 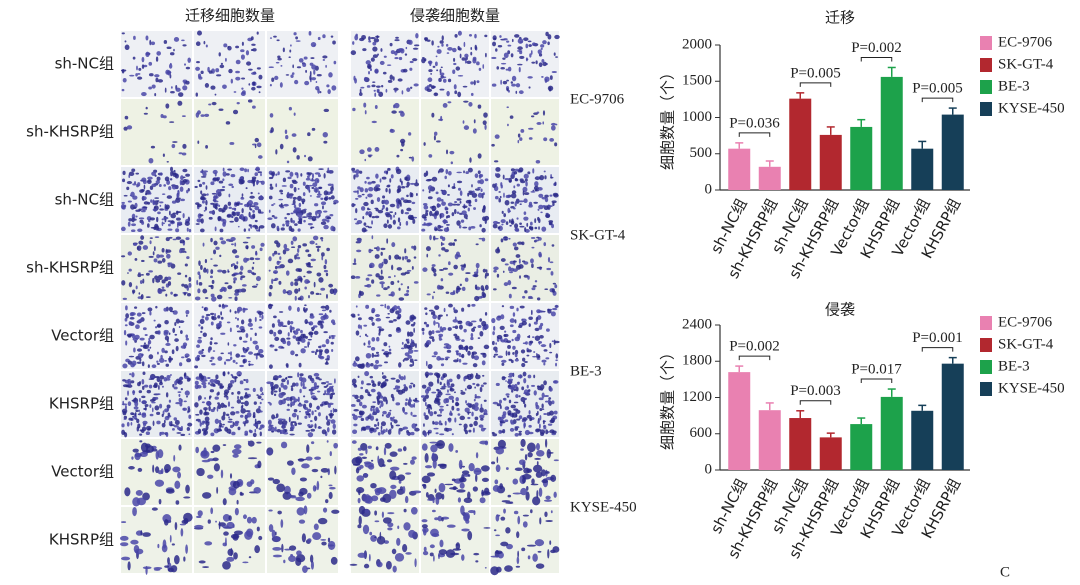 I want to click on panel-header: 迁移细胞数量, so click(x=230, y=16).